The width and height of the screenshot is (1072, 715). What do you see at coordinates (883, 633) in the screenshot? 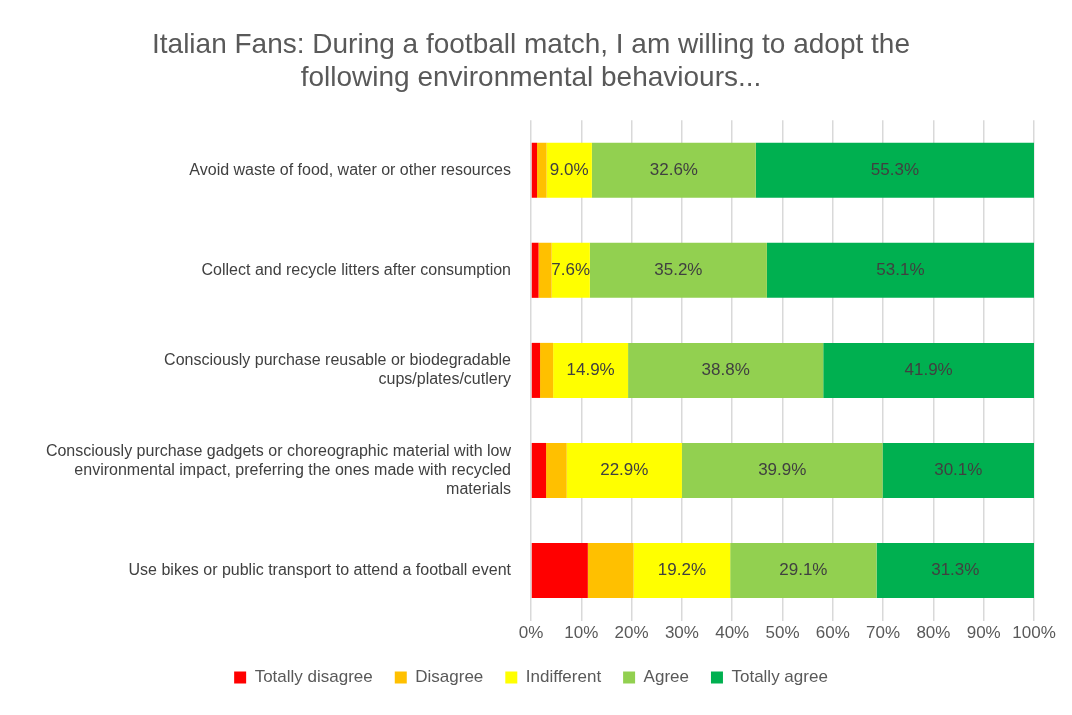
I see `x-tick-label: 70%` at bounding box center [883, 633].